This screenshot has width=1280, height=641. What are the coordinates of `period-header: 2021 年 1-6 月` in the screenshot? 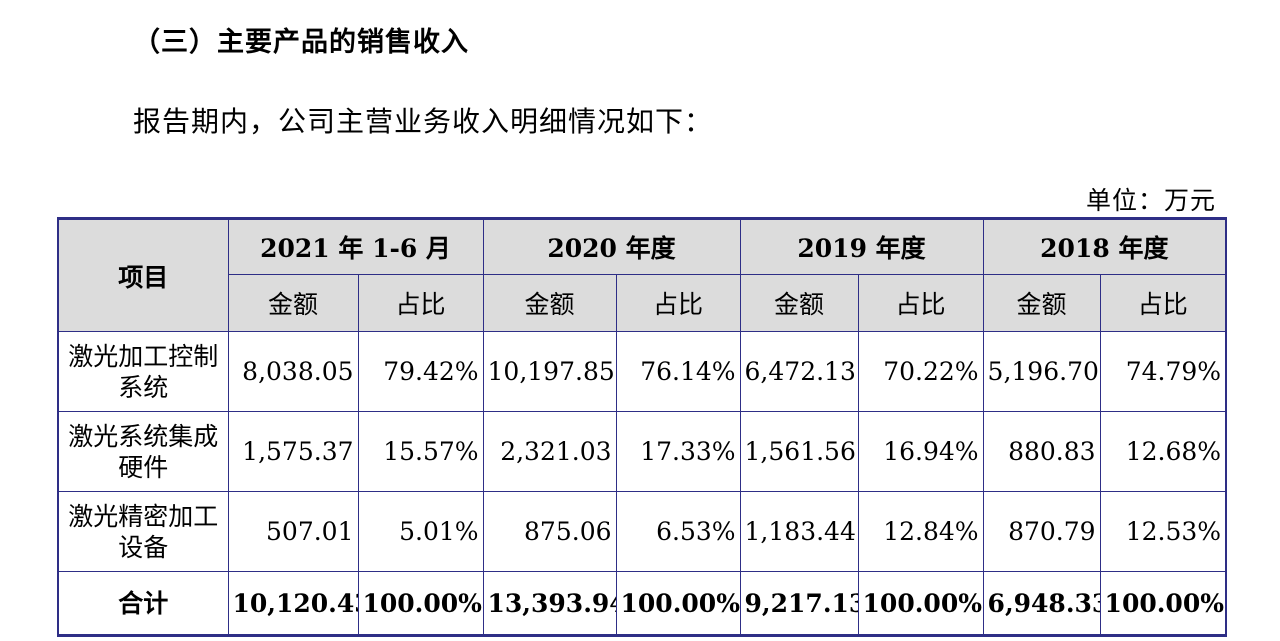 It's located at (355, 246).